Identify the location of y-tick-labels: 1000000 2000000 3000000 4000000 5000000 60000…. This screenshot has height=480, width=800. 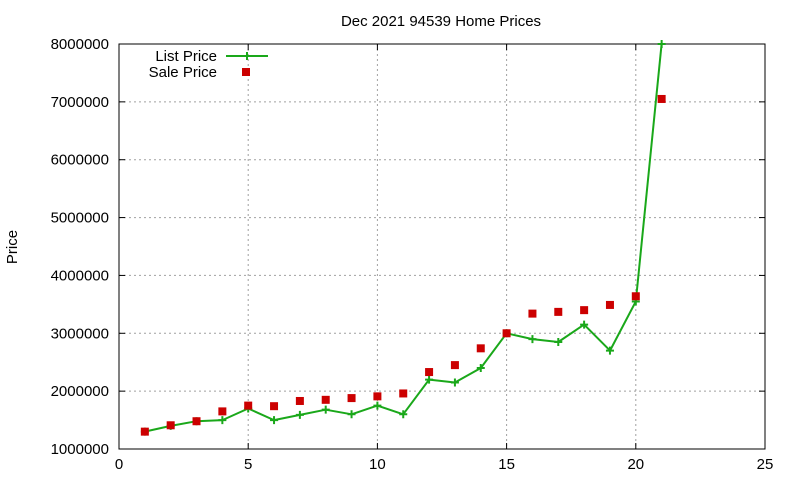
(80, 247).